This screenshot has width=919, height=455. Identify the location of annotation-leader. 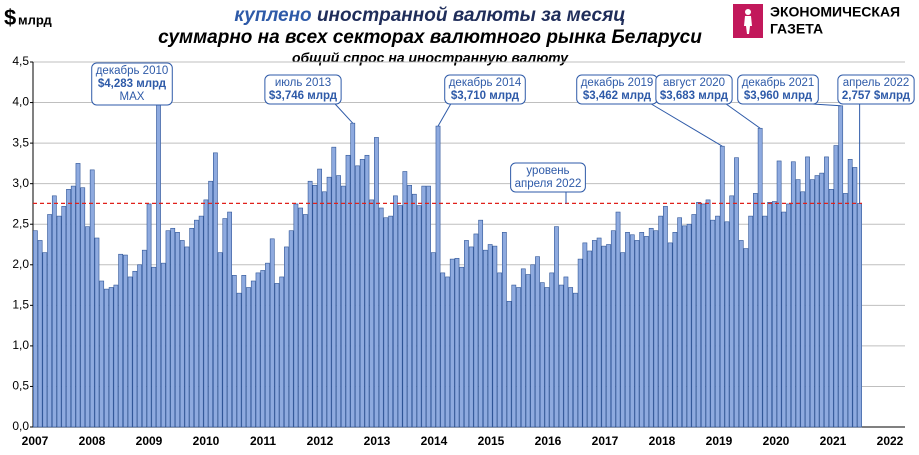
(687, 125).